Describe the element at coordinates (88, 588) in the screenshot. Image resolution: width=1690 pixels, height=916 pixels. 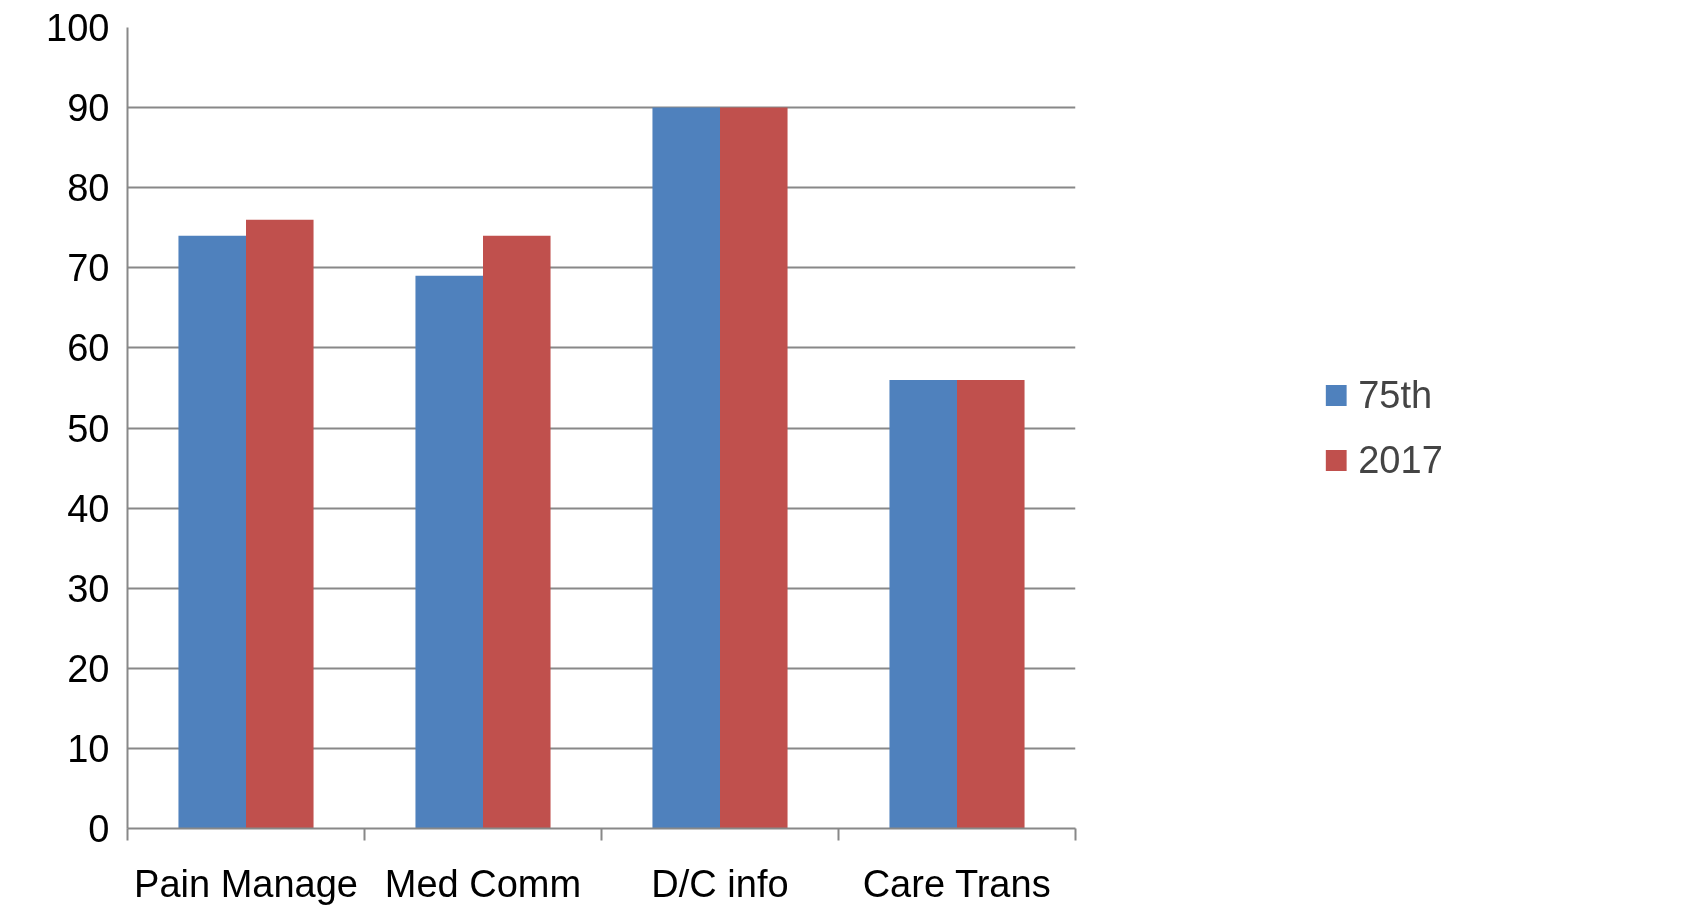
I see `y-tick-label: 30` at that location.